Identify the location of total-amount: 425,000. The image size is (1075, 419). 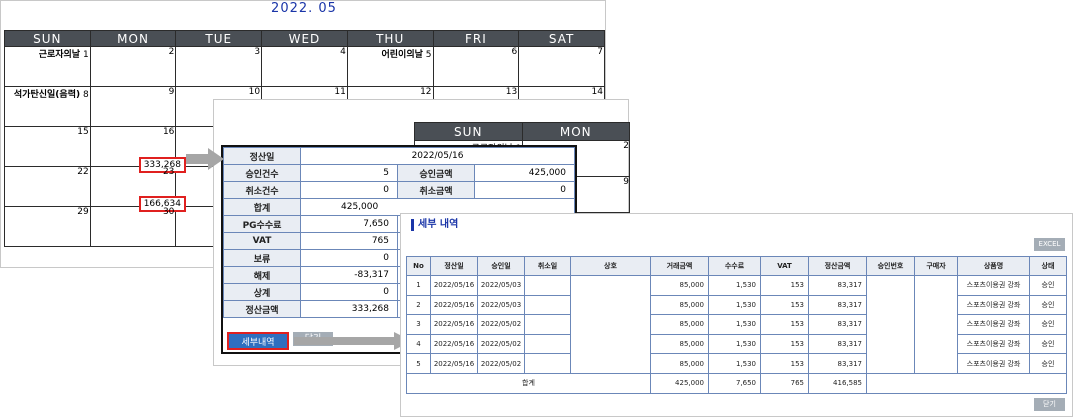
(680, 383).